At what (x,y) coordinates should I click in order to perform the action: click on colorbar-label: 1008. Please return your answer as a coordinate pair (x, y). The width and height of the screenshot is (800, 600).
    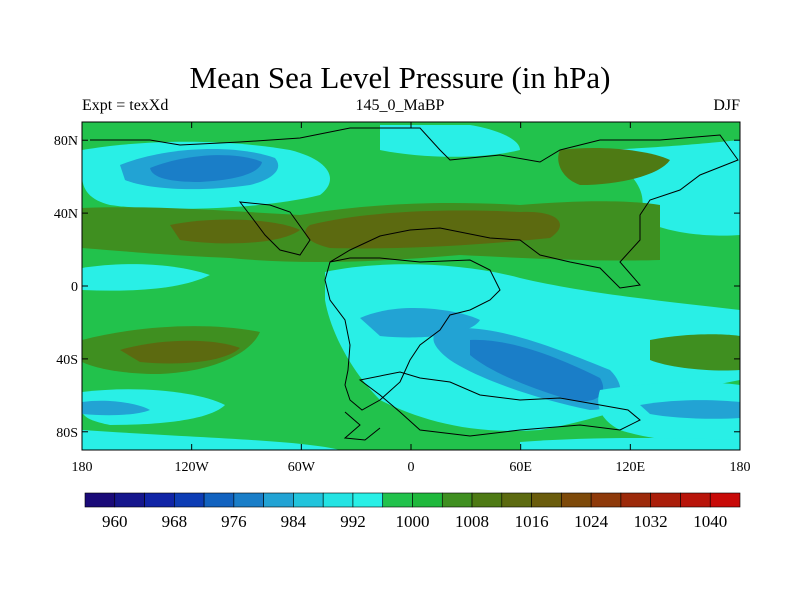
    Looking at the image, I should click on (472, 521).